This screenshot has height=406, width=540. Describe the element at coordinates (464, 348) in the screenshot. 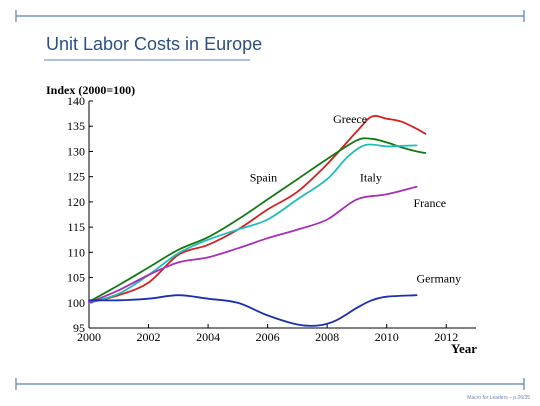

I see `x-axis-label: Year` at that location.